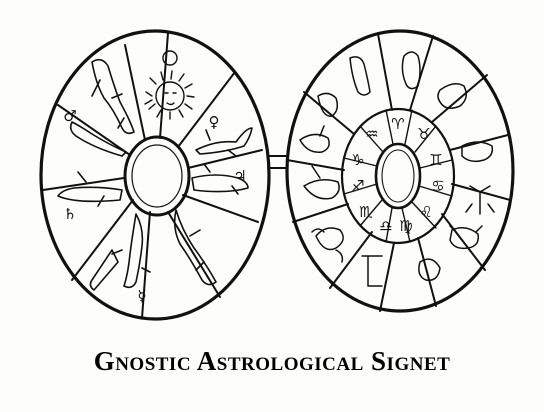 This screenshot has width=544, height=412. Describe the element at coordinates (69, 214) in the screenshot. I see `saturn-symbol-icon: ♄` at that location.